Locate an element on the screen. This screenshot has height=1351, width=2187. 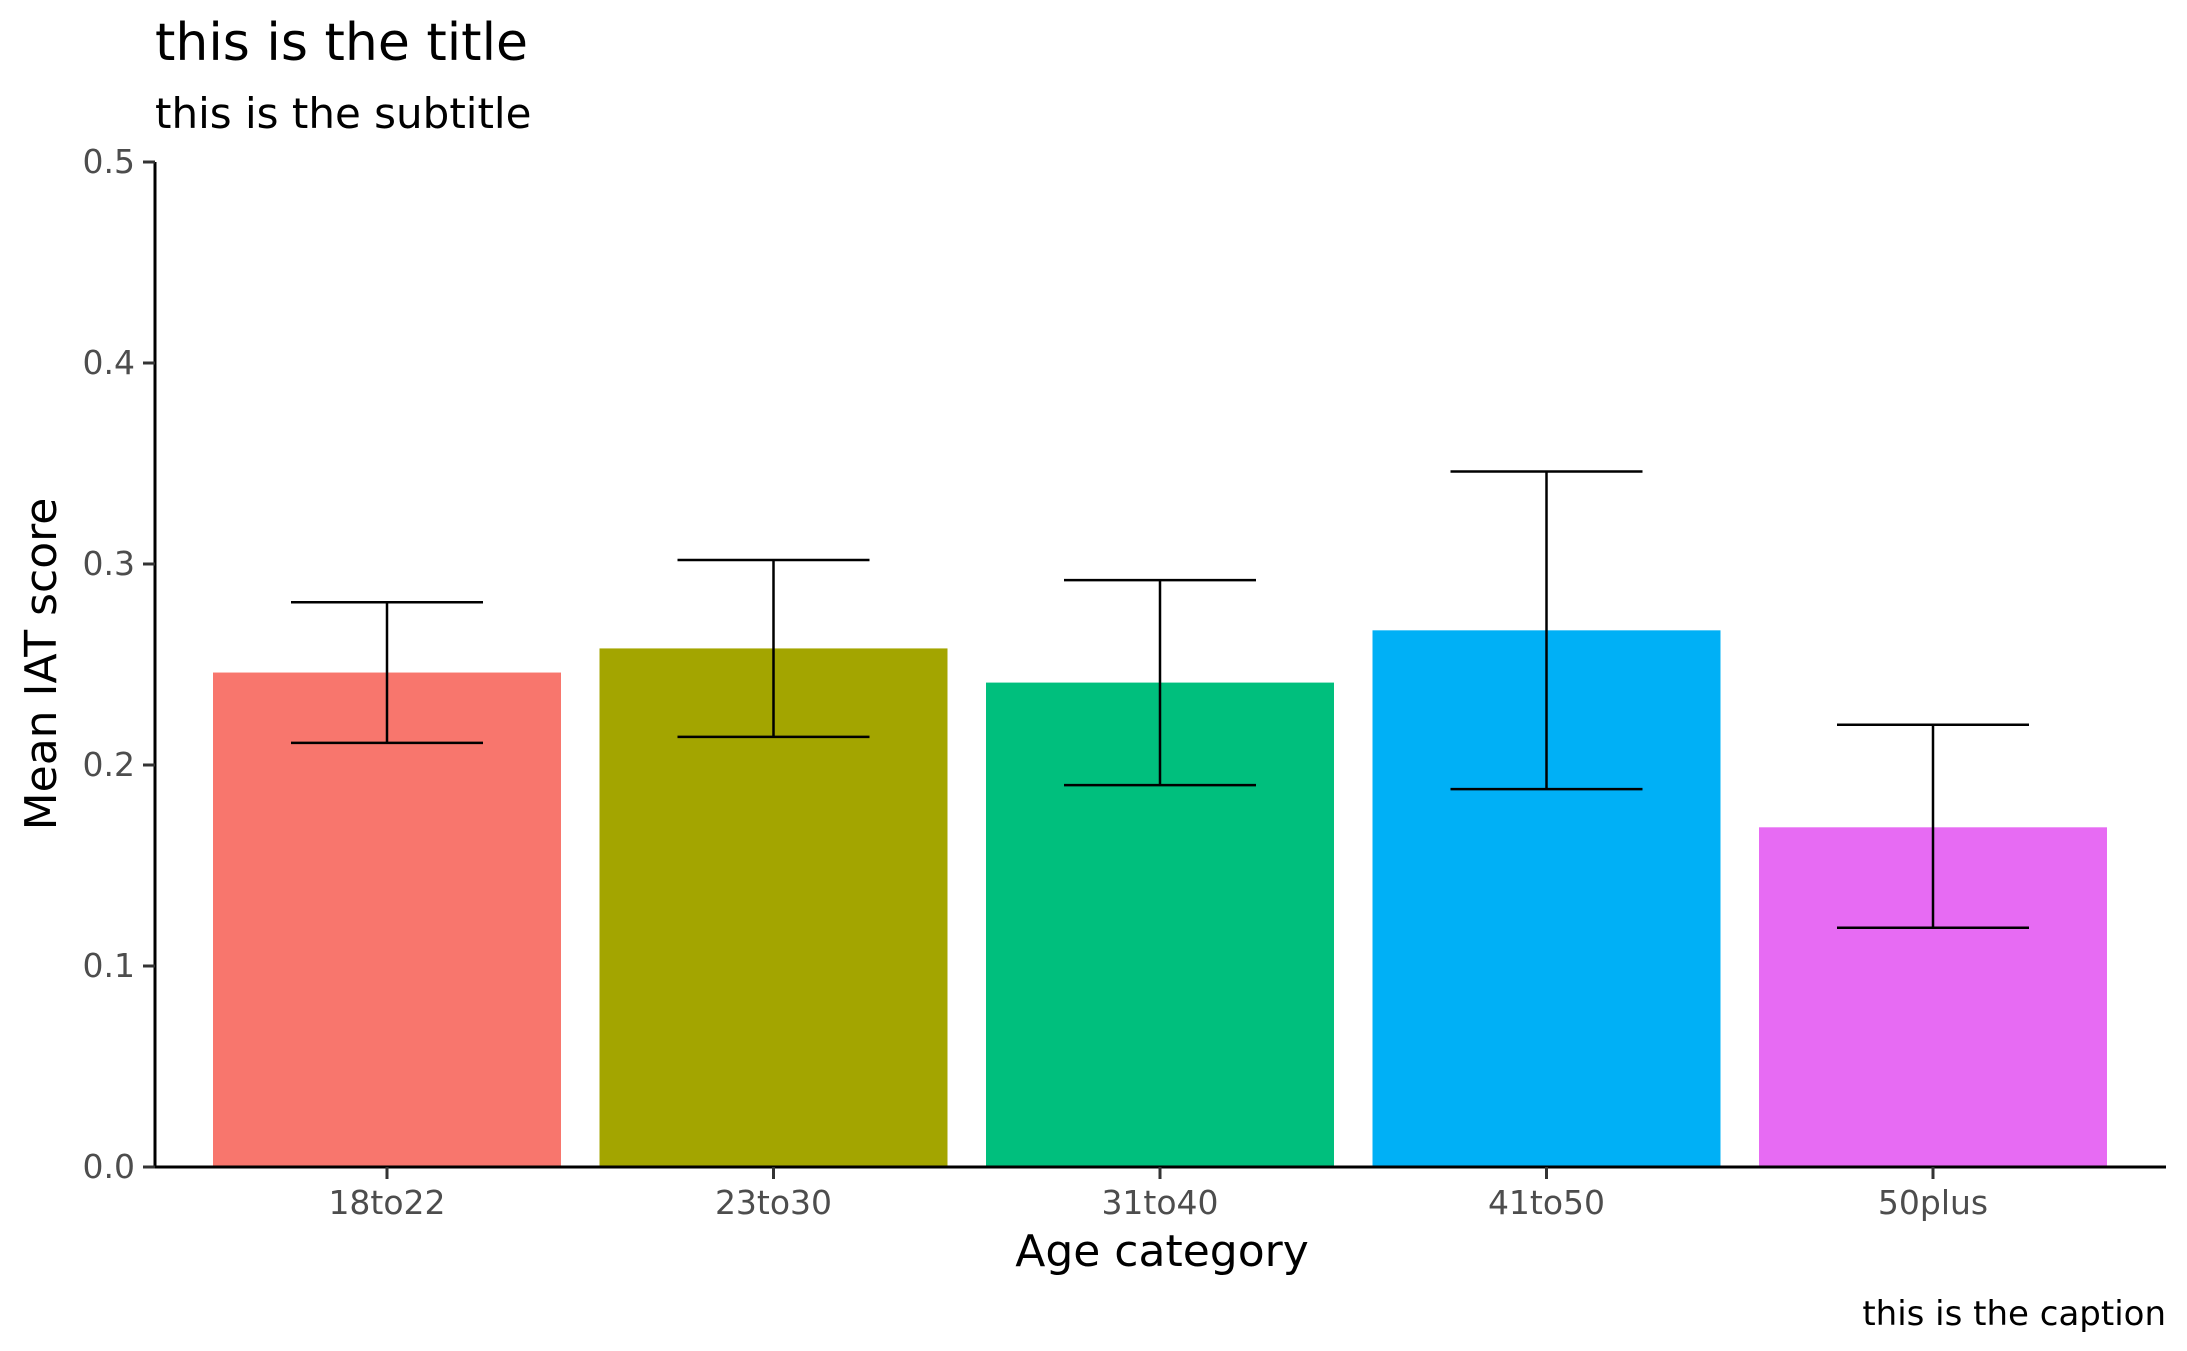
error-bar-31to40 is located at coordinates (1160, 682).